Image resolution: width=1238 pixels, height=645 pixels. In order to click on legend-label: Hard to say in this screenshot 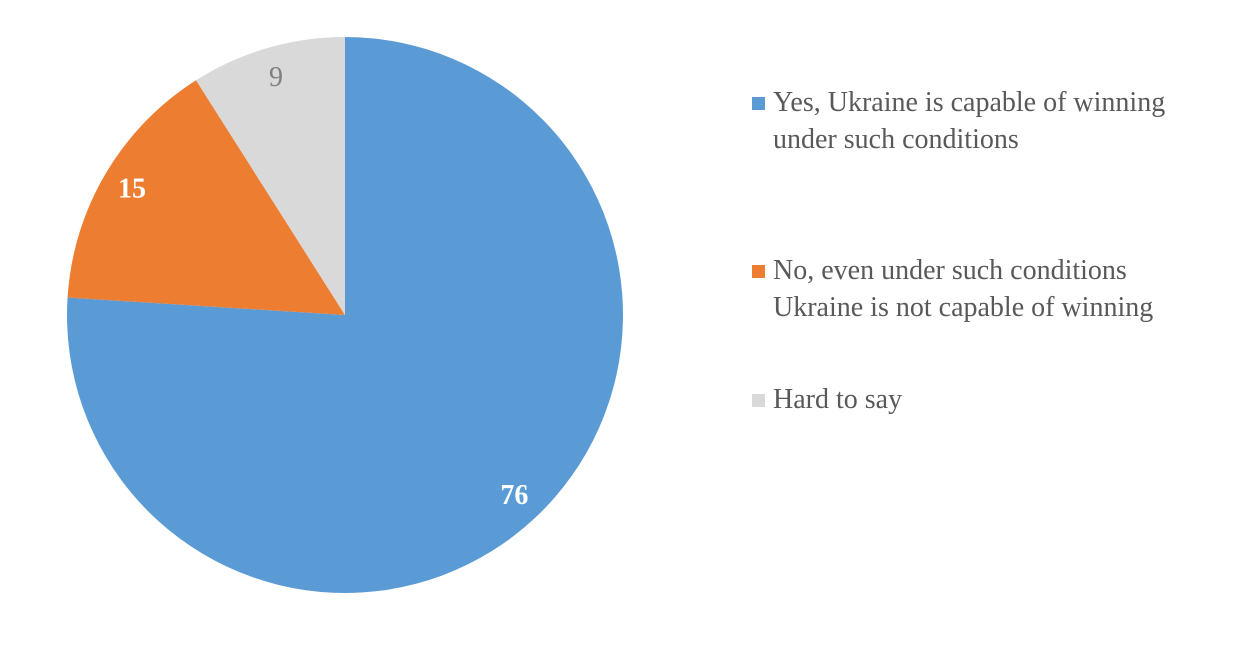, I will do `click(838, 399)`.